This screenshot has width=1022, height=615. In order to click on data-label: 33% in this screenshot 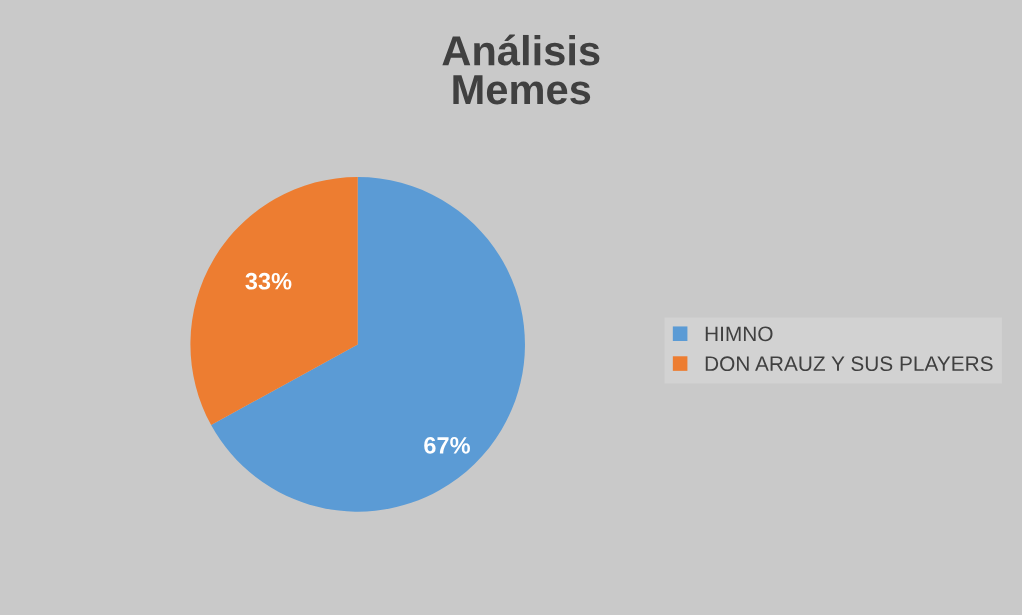, I will do `click(268, 281)`.